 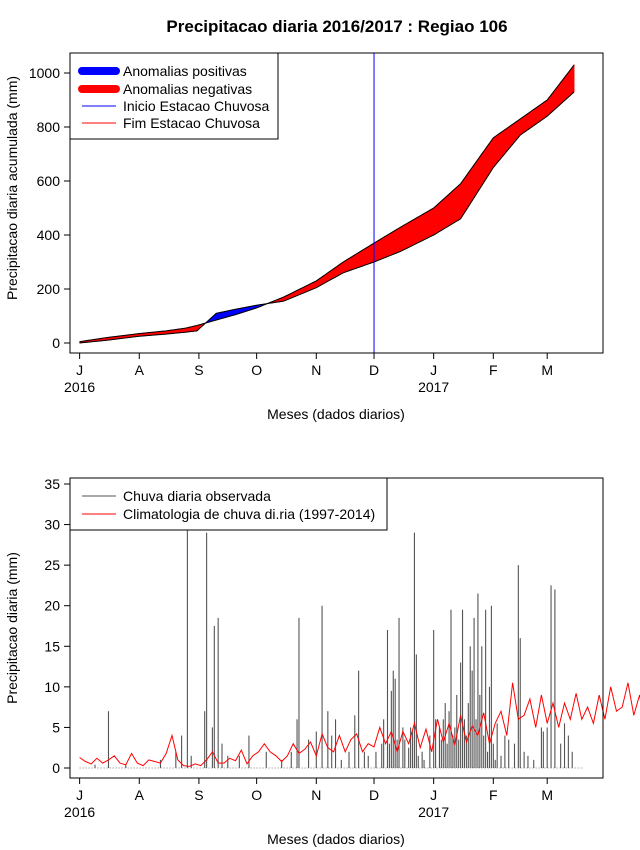 What do you see at coordinates (196, 106) in the screenshot?
I see `legend-label-inicio-estacao: Inicio Estacao Chuvosa` at bounding box center [196, 106].